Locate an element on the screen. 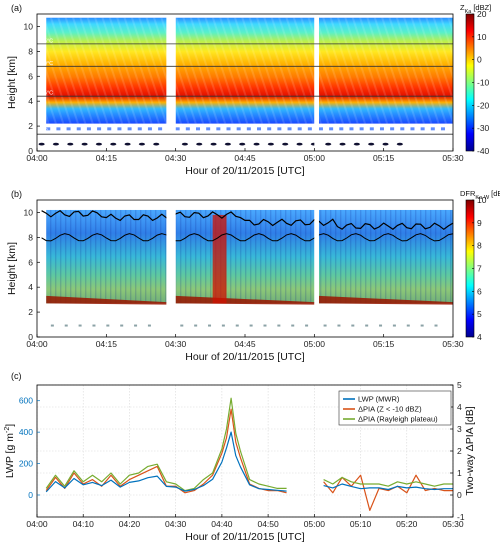 Image resolution: width=500 pixels, height=553 pixels. legend-entry: ΔPIA (Rayleigh plateau) is located at coordinates (398, 419).